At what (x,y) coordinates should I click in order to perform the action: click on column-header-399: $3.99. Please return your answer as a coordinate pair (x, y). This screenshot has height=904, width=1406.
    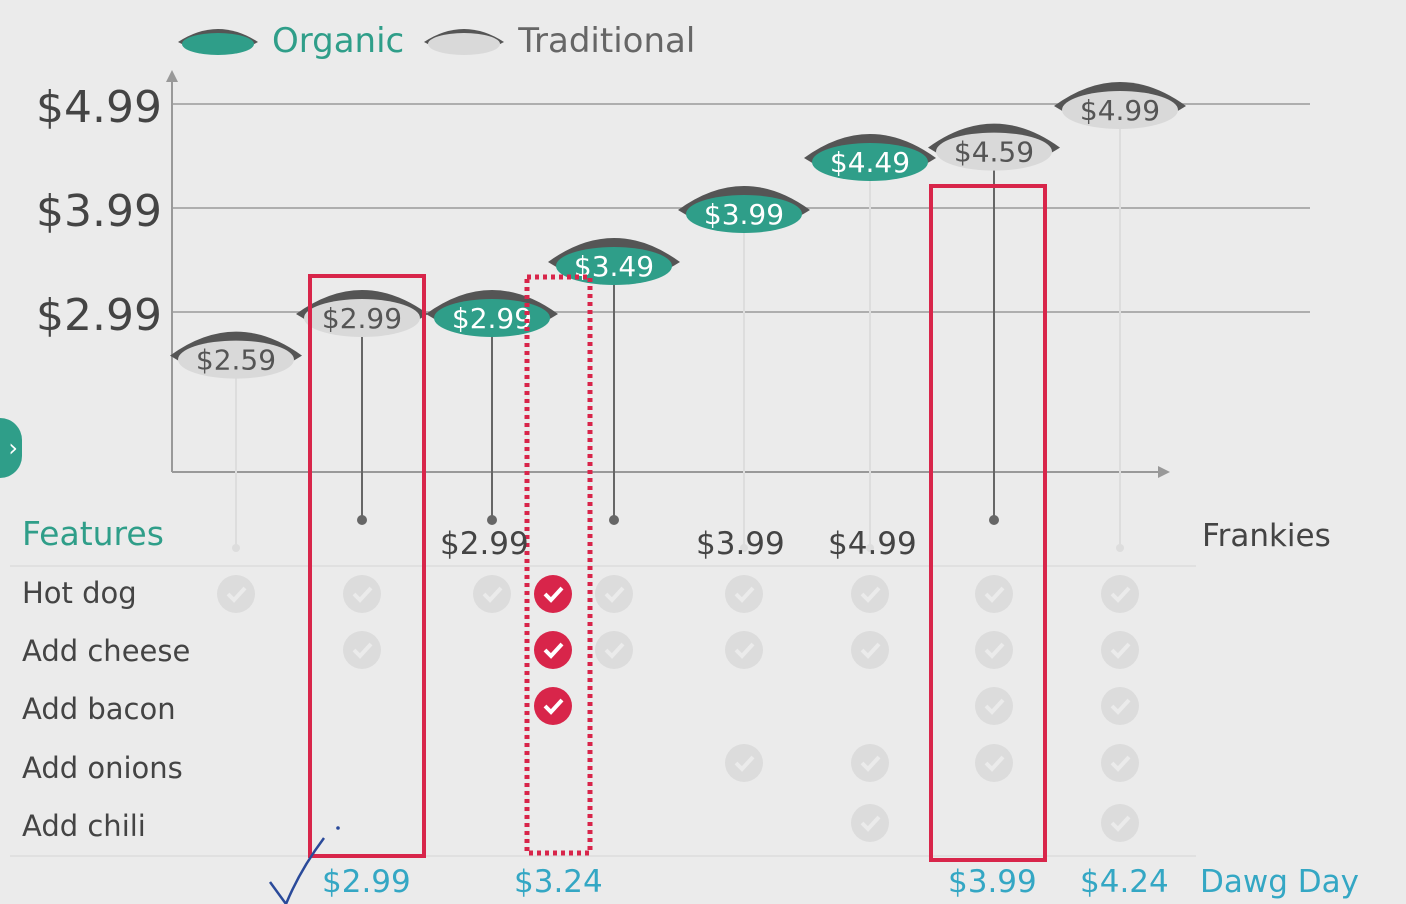
    Looking at the image, I should click on (740, 544).